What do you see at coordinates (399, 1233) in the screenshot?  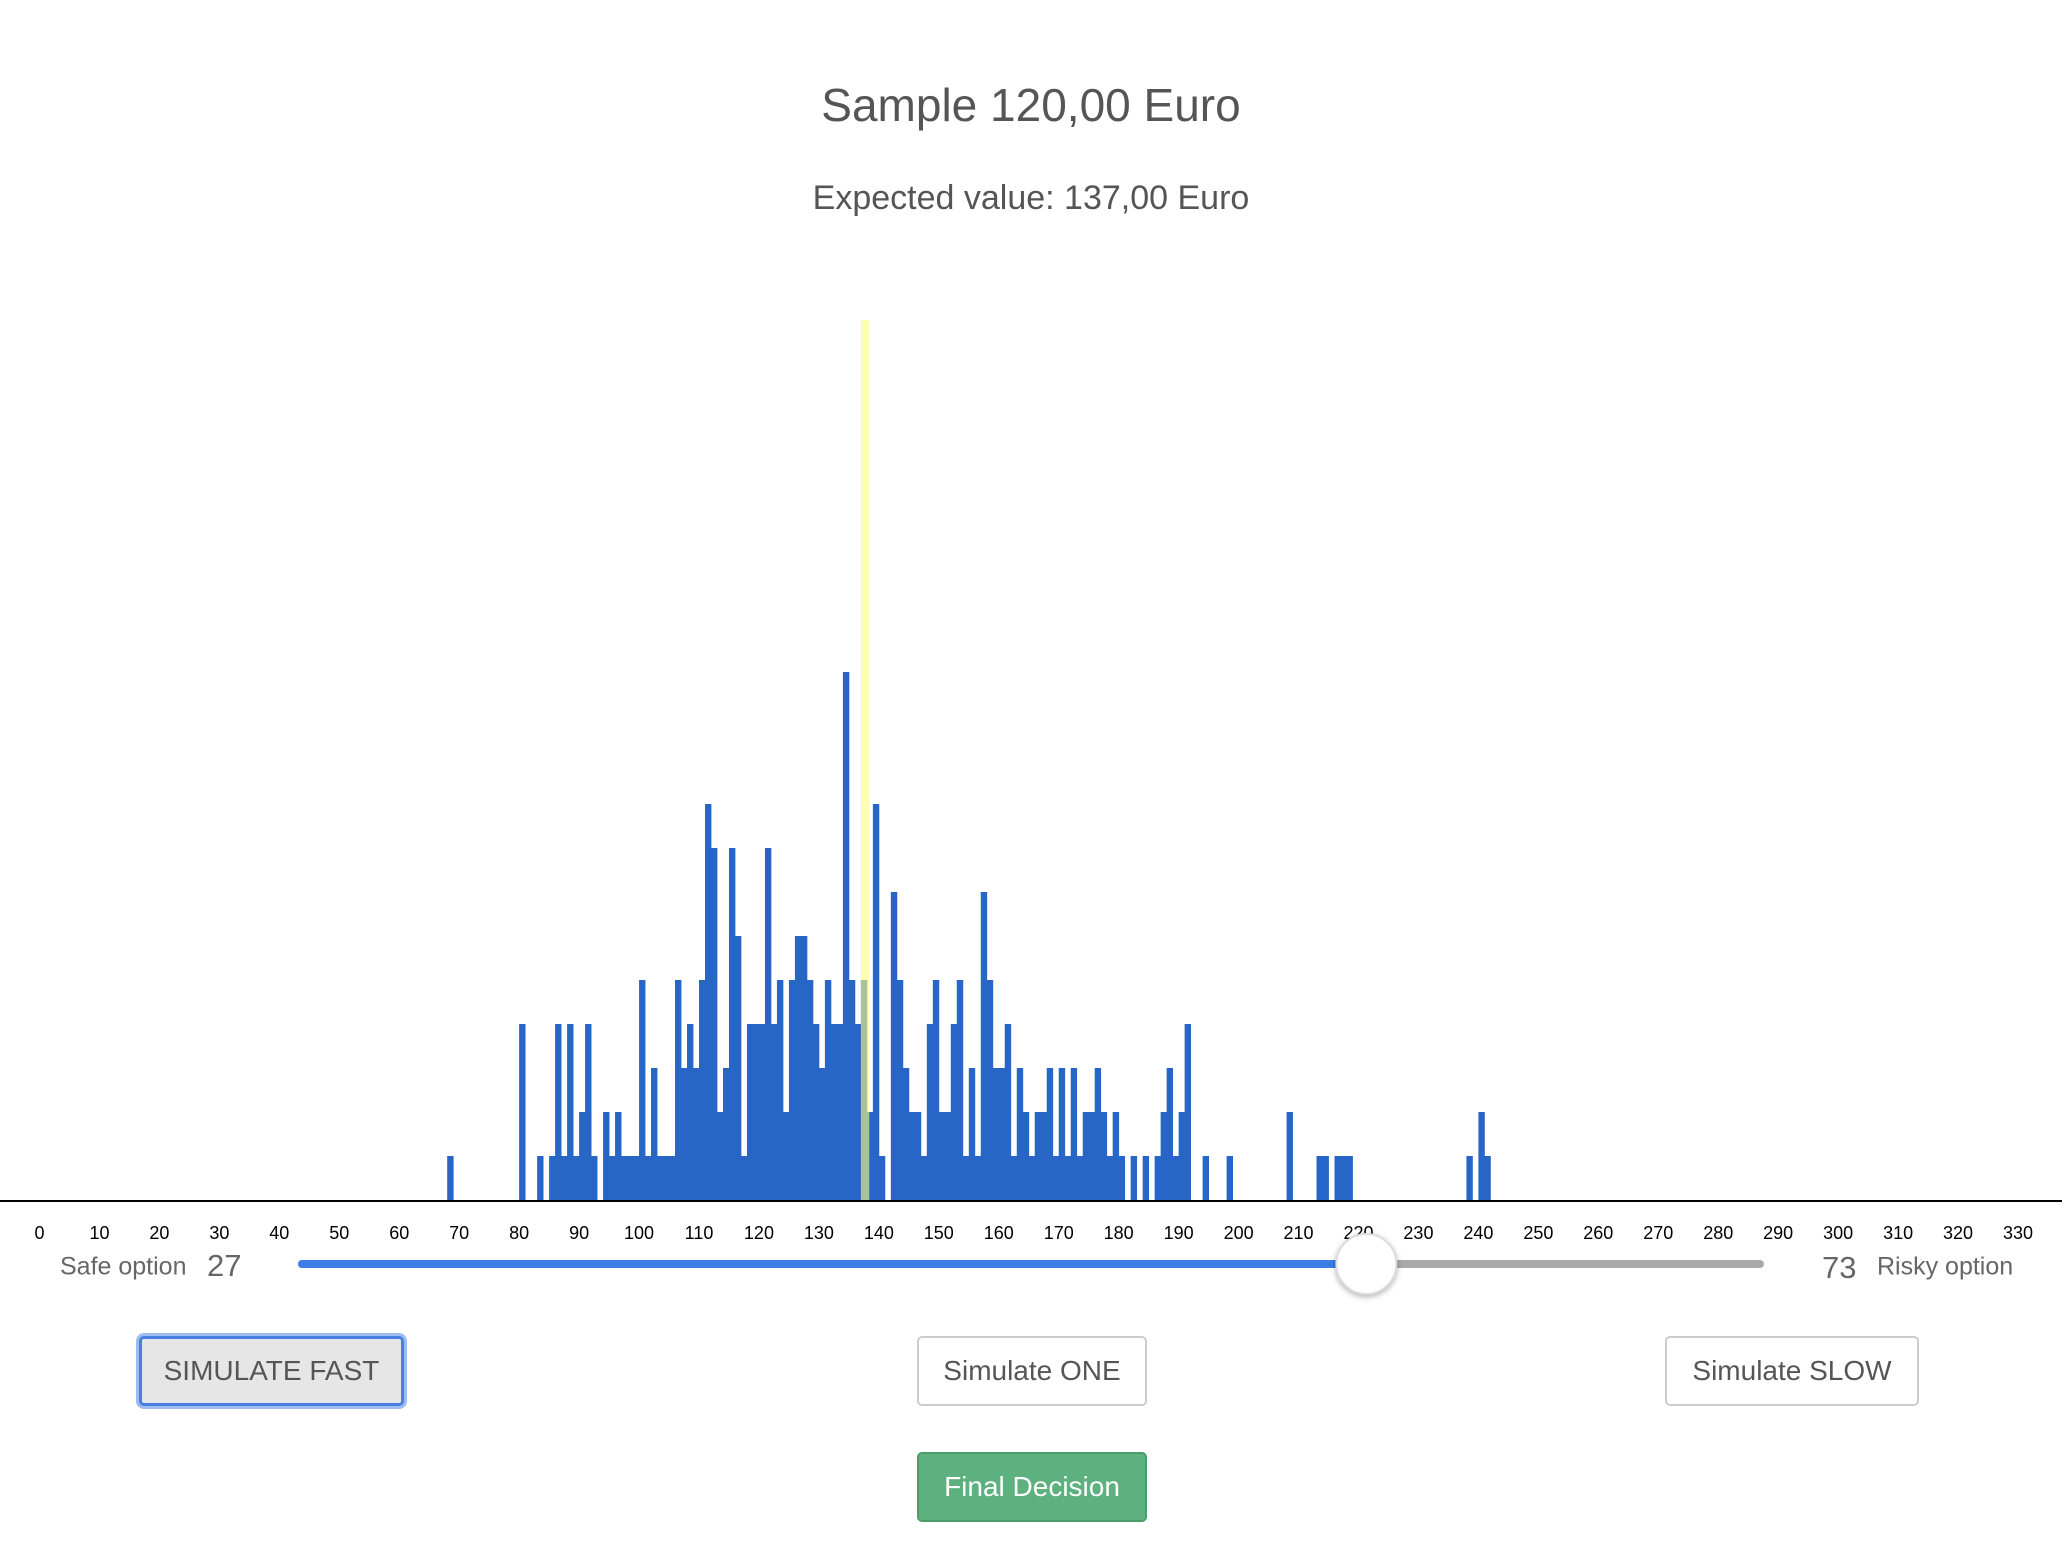 I see `x-tick-label: 60` at bounding box center [399, 1233].